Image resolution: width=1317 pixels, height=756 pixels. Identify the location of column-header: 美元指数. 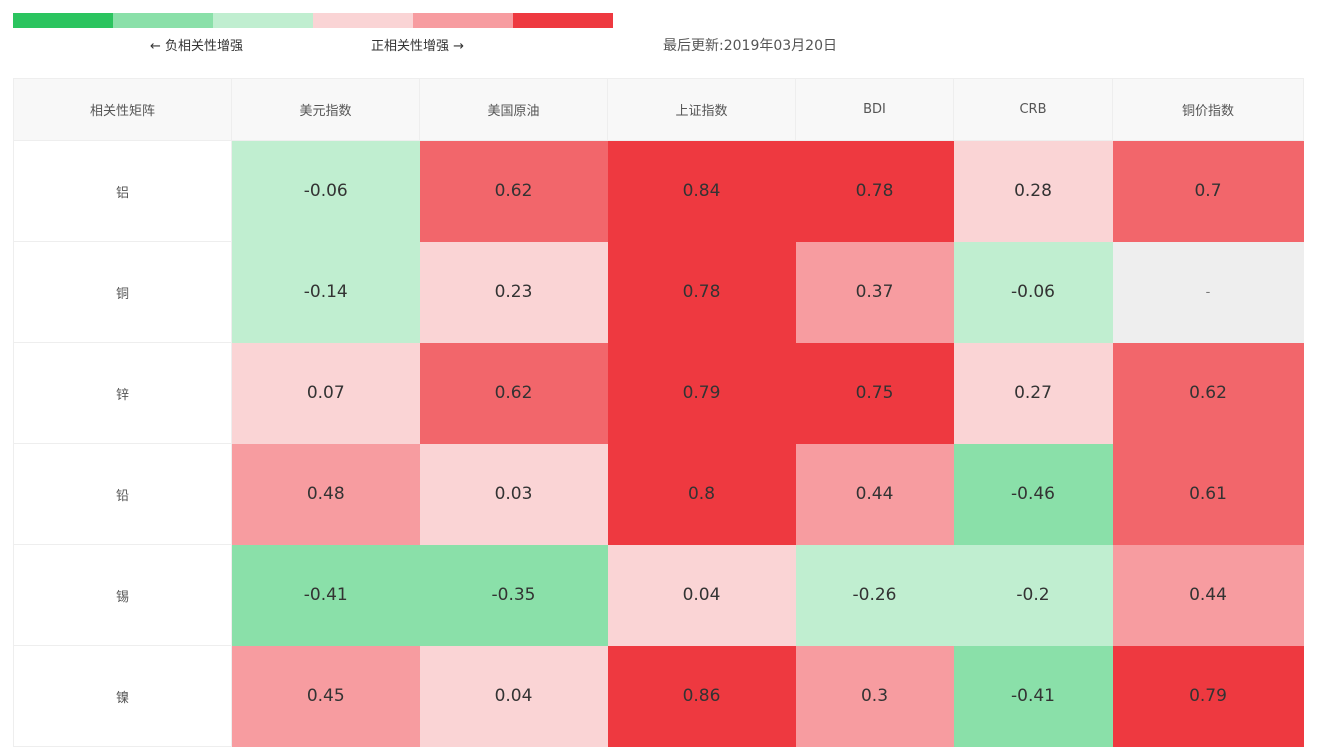
(325, 109).